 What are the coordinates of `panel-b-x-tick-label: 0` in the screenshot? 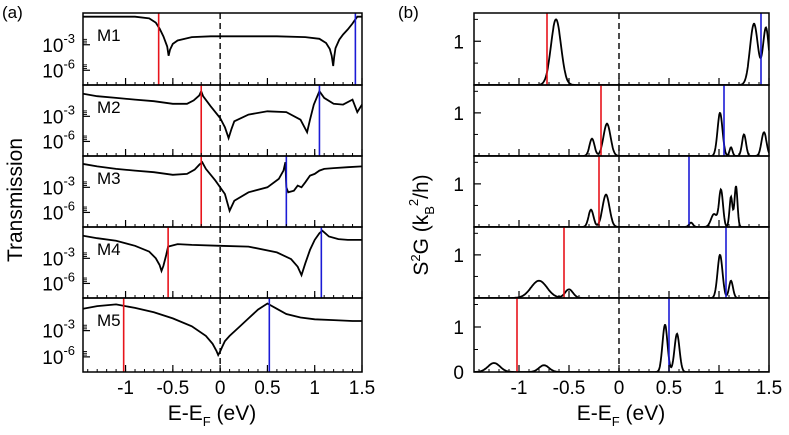 It's located at (619, 388).